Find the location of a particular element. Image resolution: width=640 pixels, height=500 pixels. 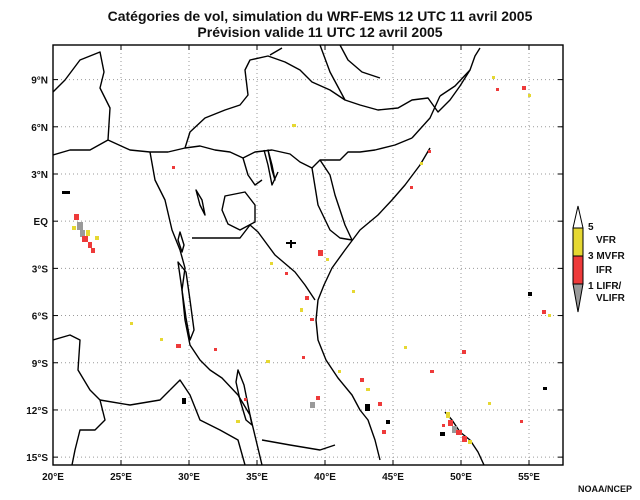

color-legend is located at coordinates (578, 259).